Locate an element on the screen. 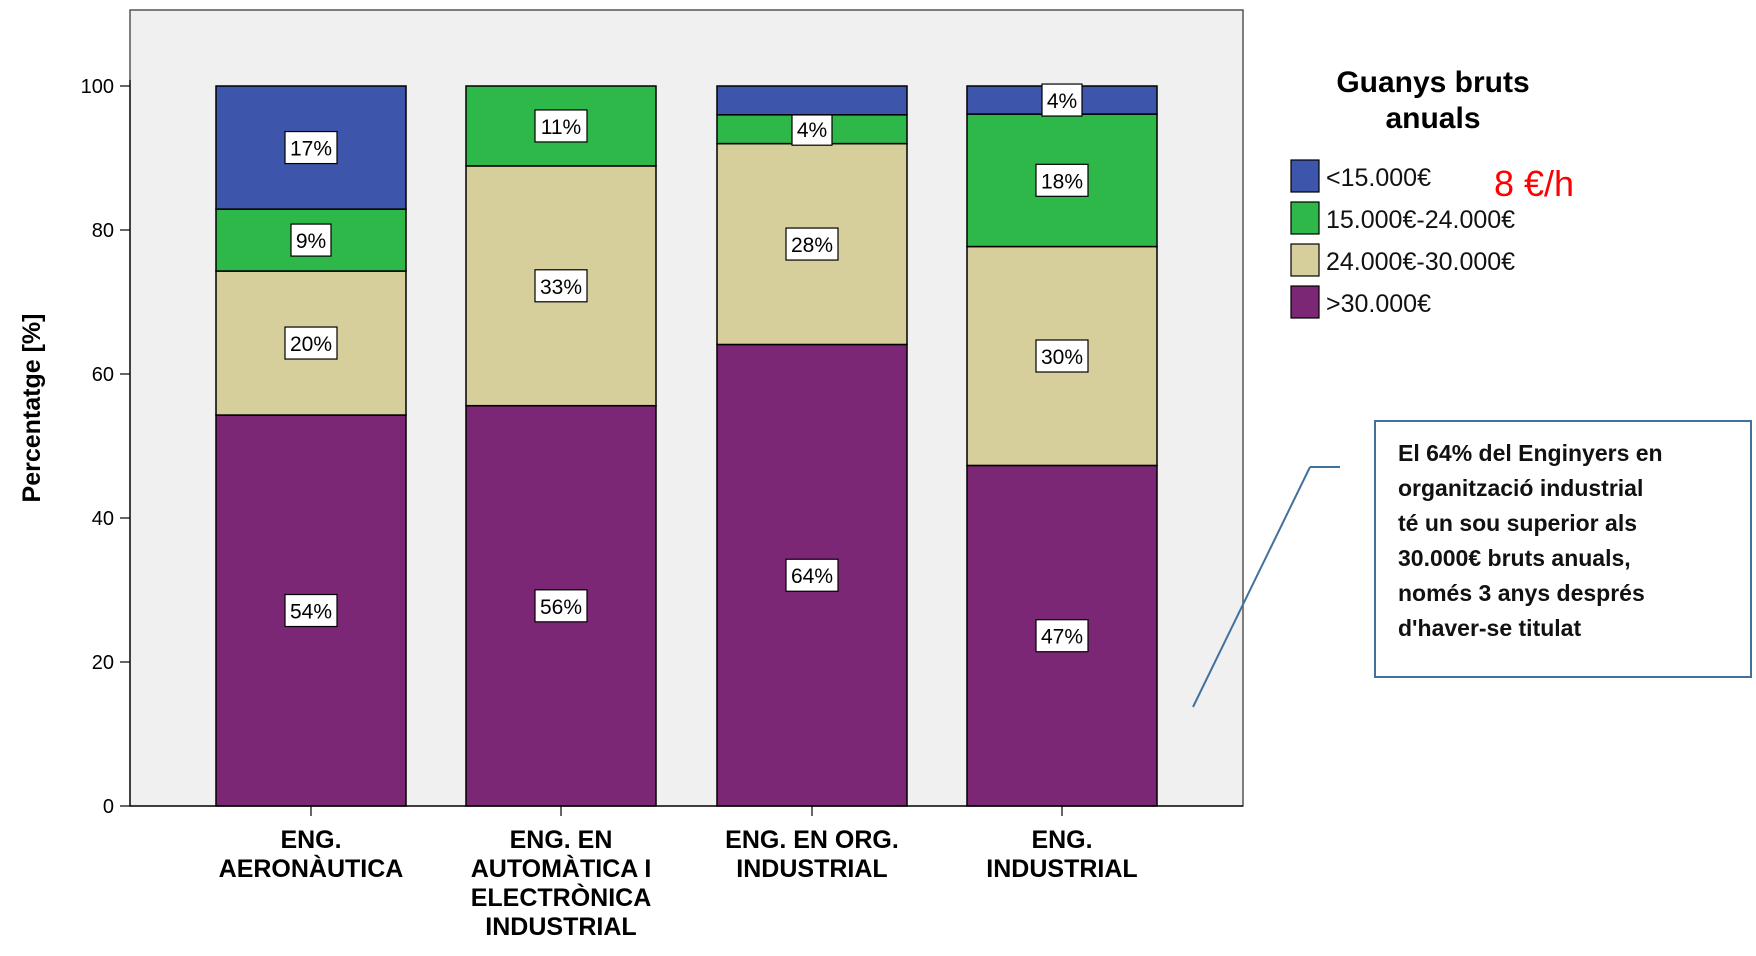 The image size is (1756, 956). data-label: 54% is located at coordinates (311, 610).